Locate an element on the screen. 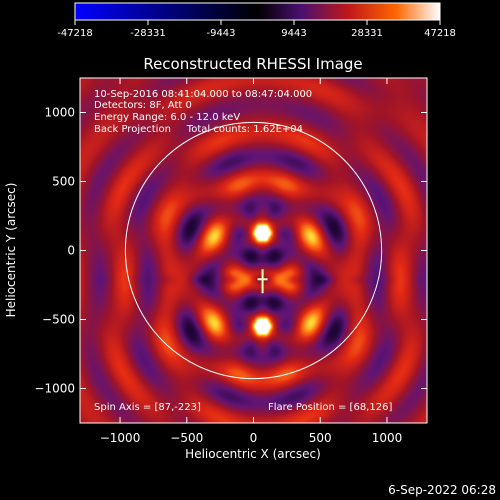 This screenshot has width=500, height=500. colorbar-tick-label: -28331 is located at coordinates (147, 33).